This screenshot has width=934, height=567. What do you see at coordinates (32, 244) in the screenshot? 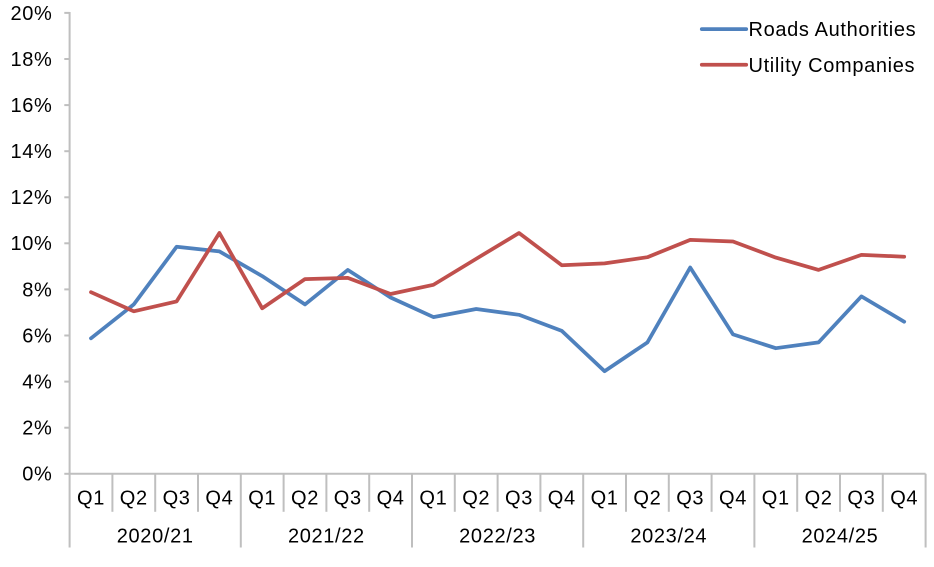
I see `svg-text: 10%` at bounding box center [32, 244].